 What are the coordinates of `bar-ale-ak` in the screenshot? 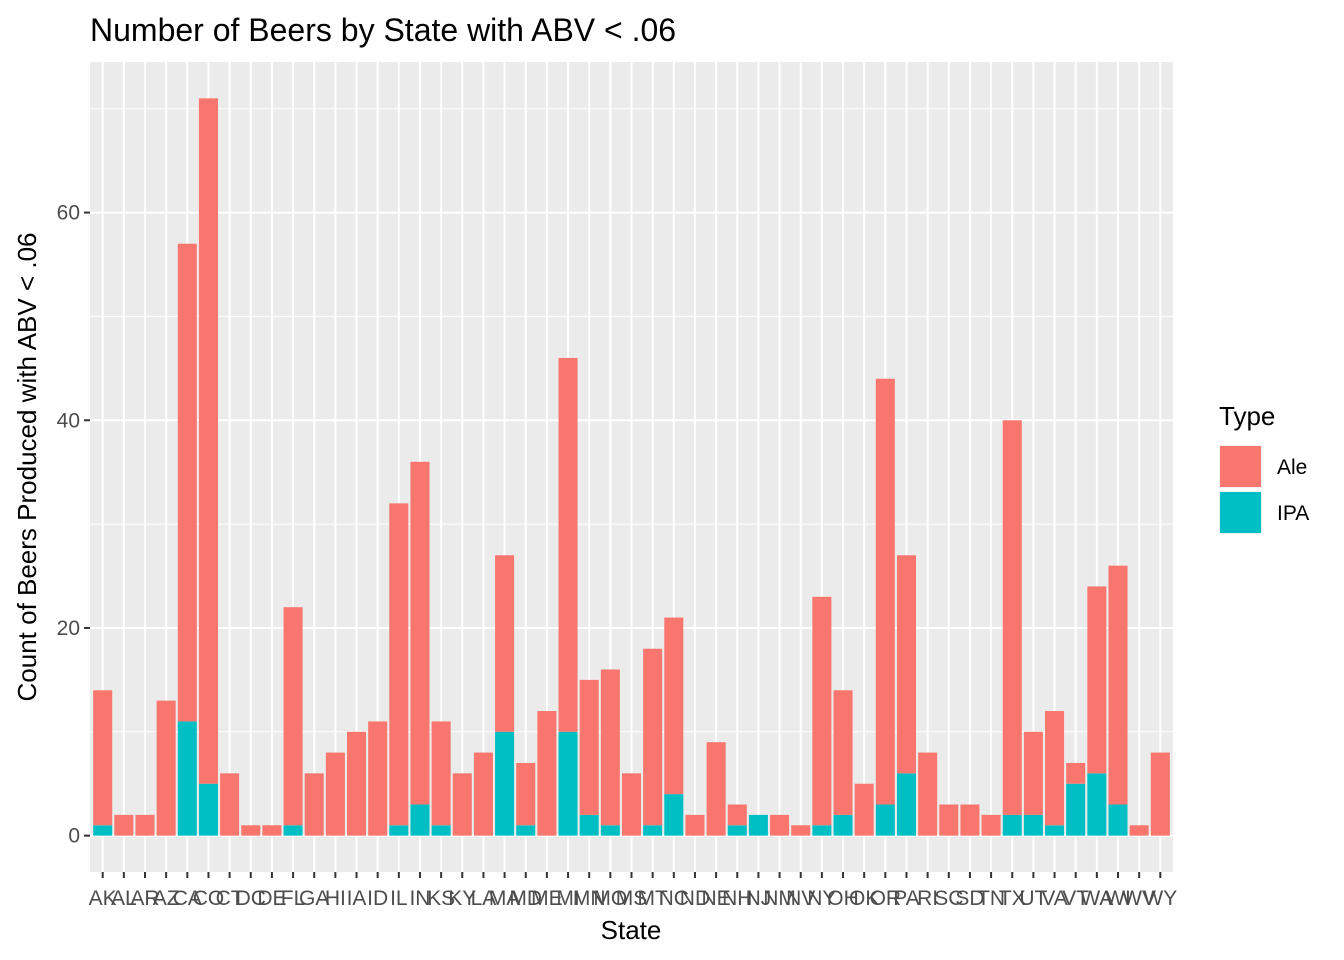 It's located at (103, 758).